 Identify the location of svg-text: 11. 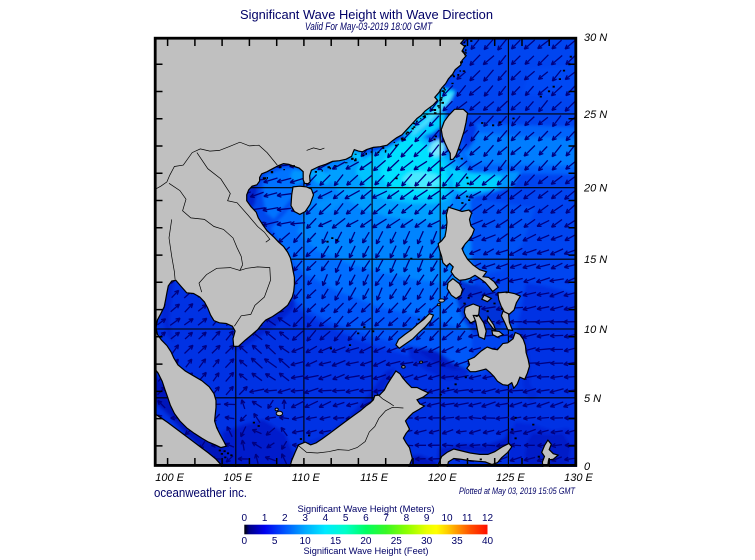
(467, 518).